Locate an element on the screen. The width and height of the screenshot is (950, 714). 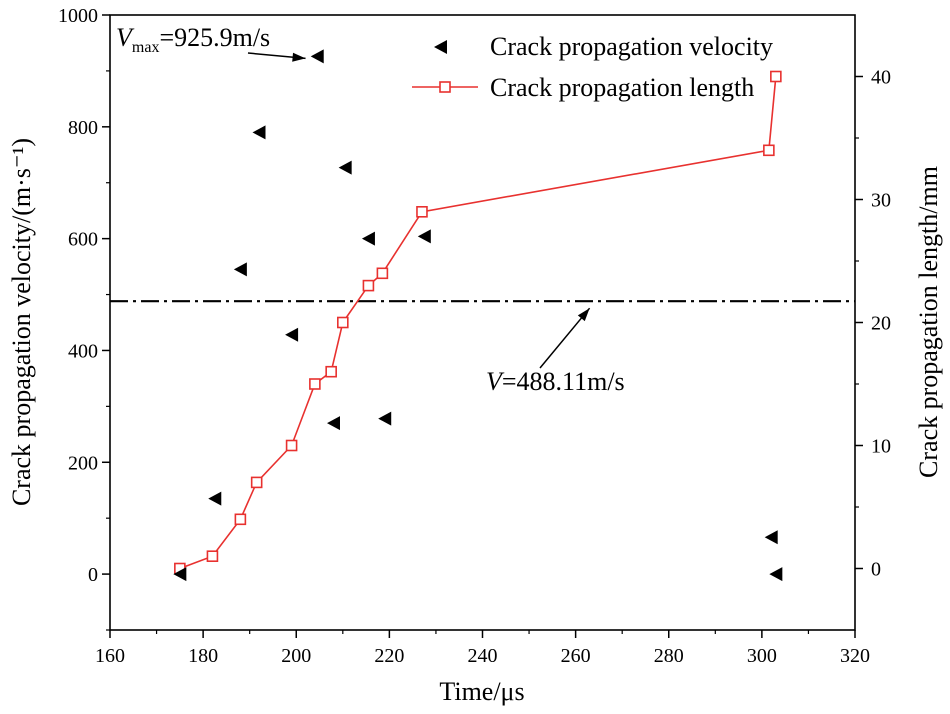
vmax-arrowhead is located at coordinates (299, 57).